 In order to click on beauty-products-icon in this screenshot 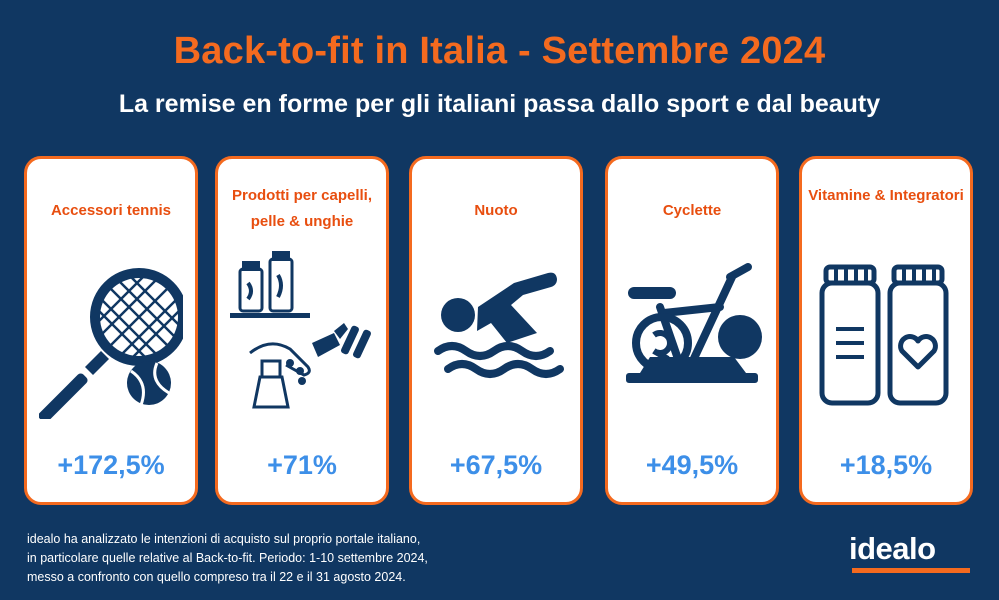, I will do `click(300, 330)`.